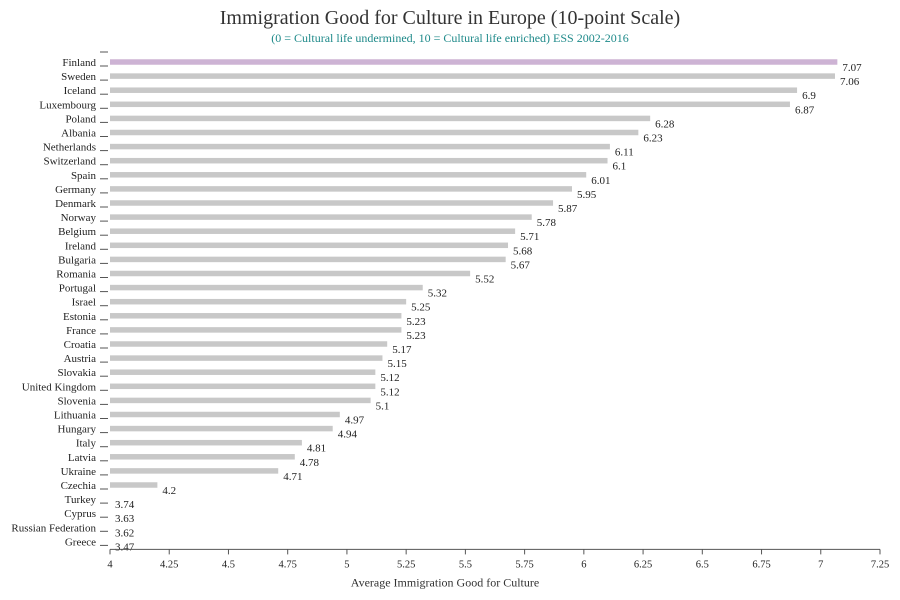  I want to click on x-tick-label: 5.5, so click(465, 564).